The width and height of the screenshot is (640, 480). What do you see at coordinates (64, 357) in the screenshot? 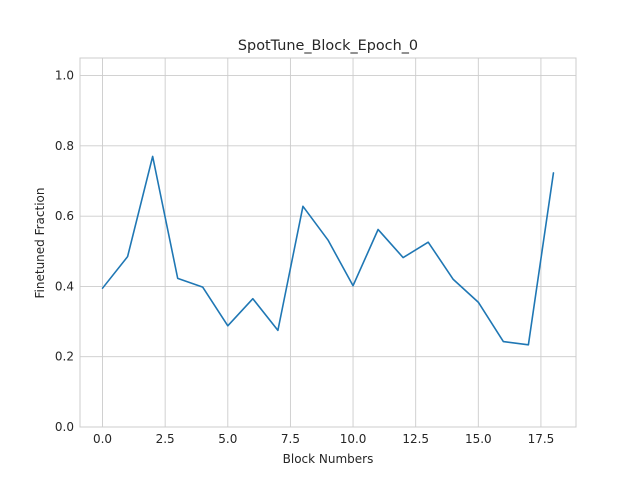
I see `y-tick-label: 0.2` at bounding box center [64, 357].